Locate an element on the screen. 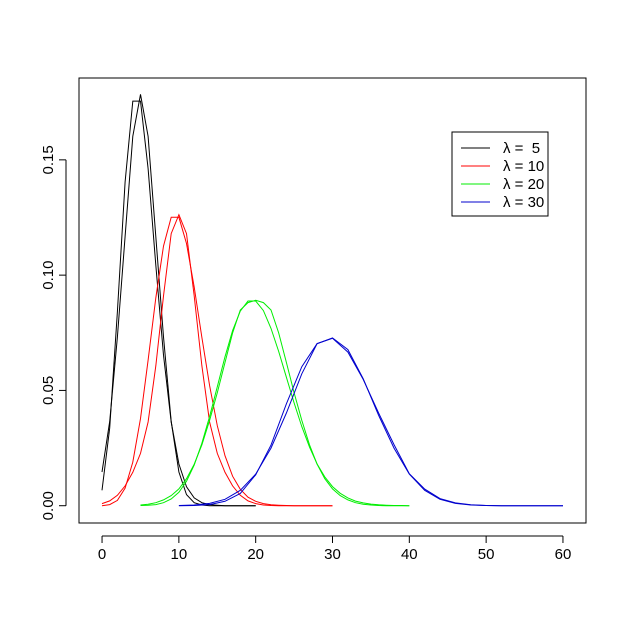 This screenshot has height=620, width=627. legend-label-2: λ = 10 is located at coordinates (523, 166).